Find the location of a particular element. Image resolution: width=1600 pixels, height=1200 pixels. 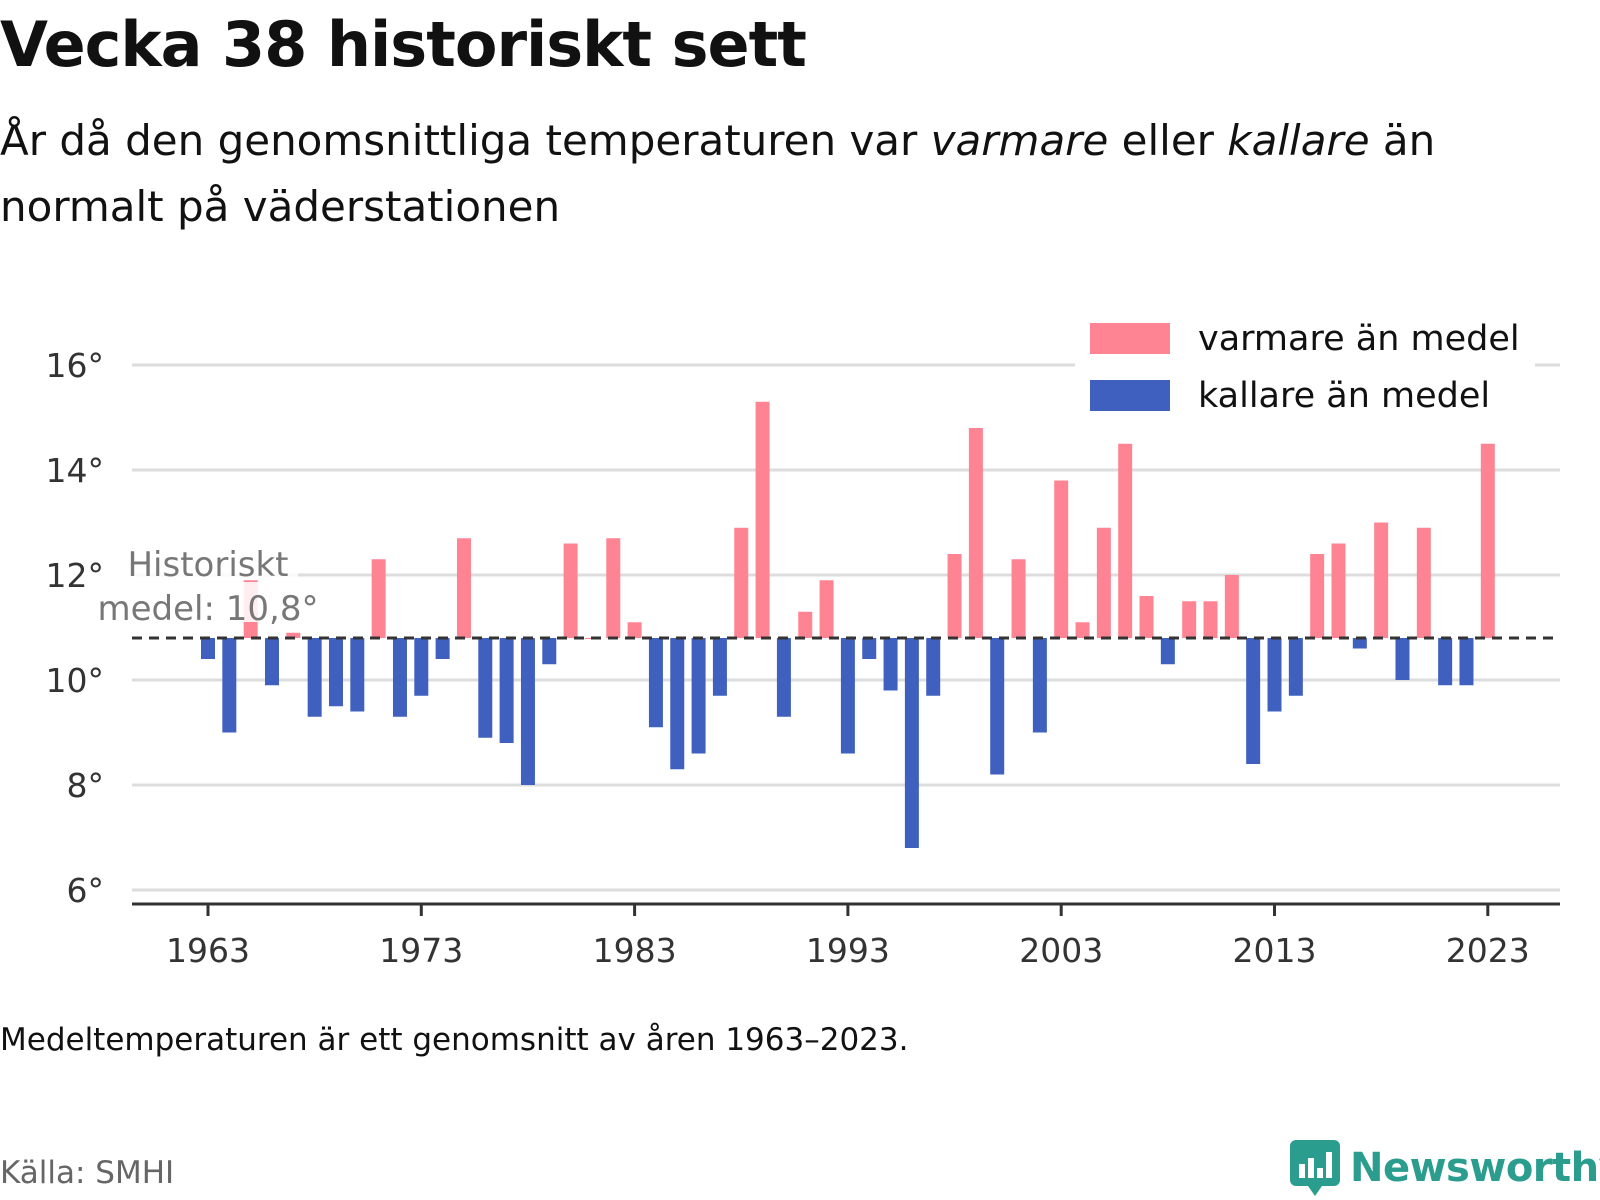

x-tick-label: 2013 is located at coordinates (1275, 950).